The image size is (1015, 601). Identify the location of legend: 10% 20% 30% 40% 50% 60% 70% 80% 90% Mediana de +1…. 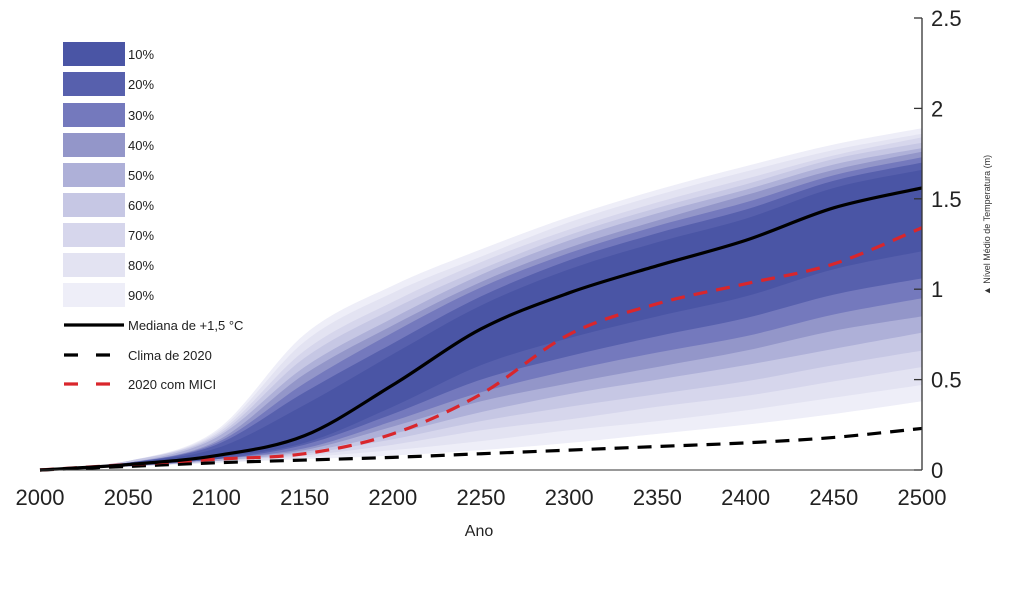
(153, 217).